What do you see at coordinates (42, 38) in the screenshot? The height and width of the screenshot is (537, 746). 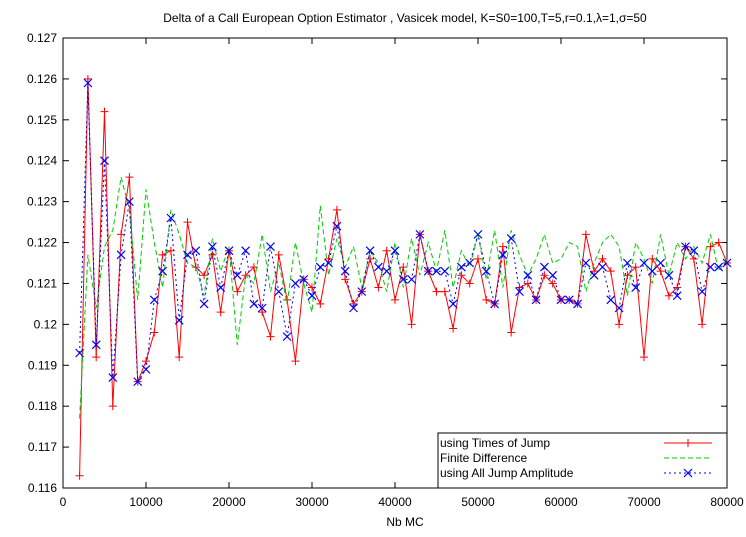 I see `y-tick-label: 0.127` at bounding box center [42, 38].